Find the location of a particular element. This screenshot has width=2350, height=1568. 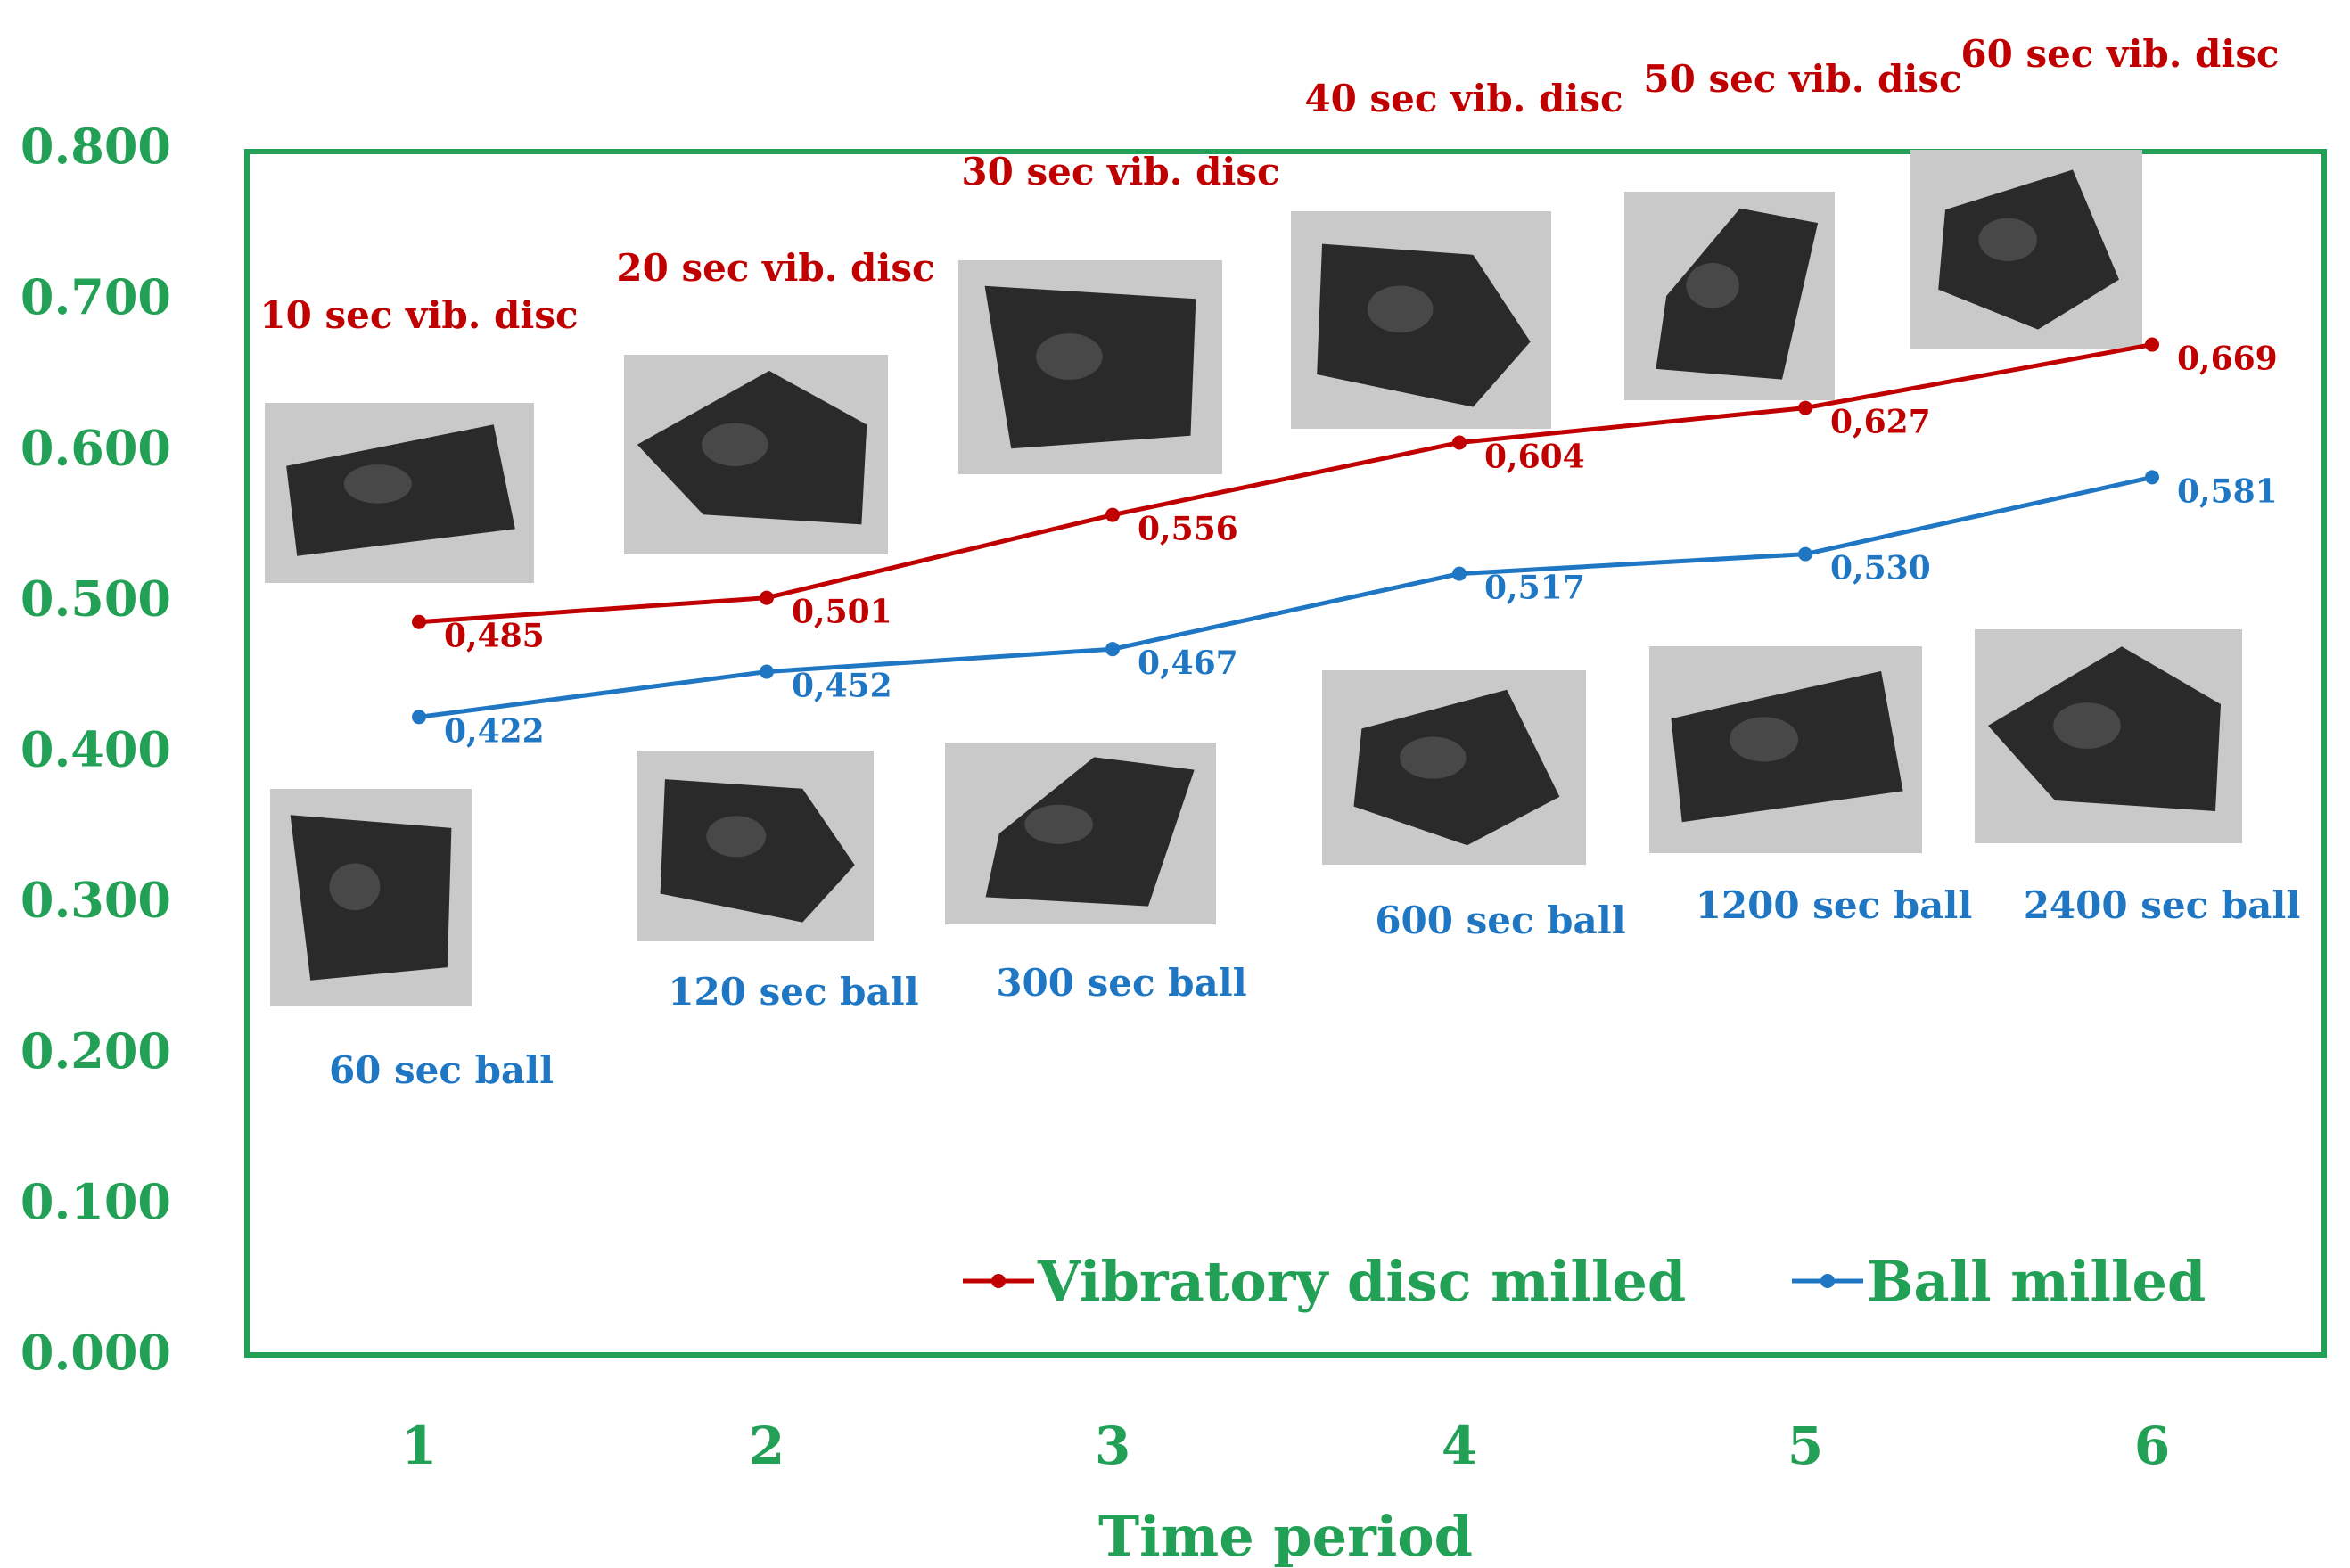

y-tick-label: 0.200 is located at coordinates (96, 1051).